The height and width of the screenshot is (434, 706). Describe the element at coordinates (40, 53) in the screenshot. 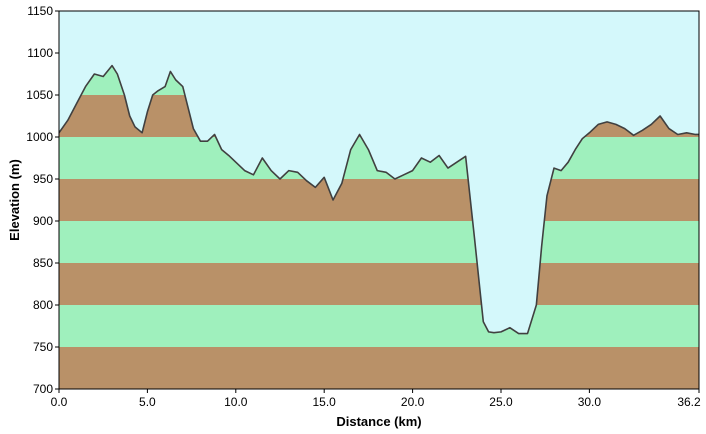

I see `y-tick-label: 1100` at that location.